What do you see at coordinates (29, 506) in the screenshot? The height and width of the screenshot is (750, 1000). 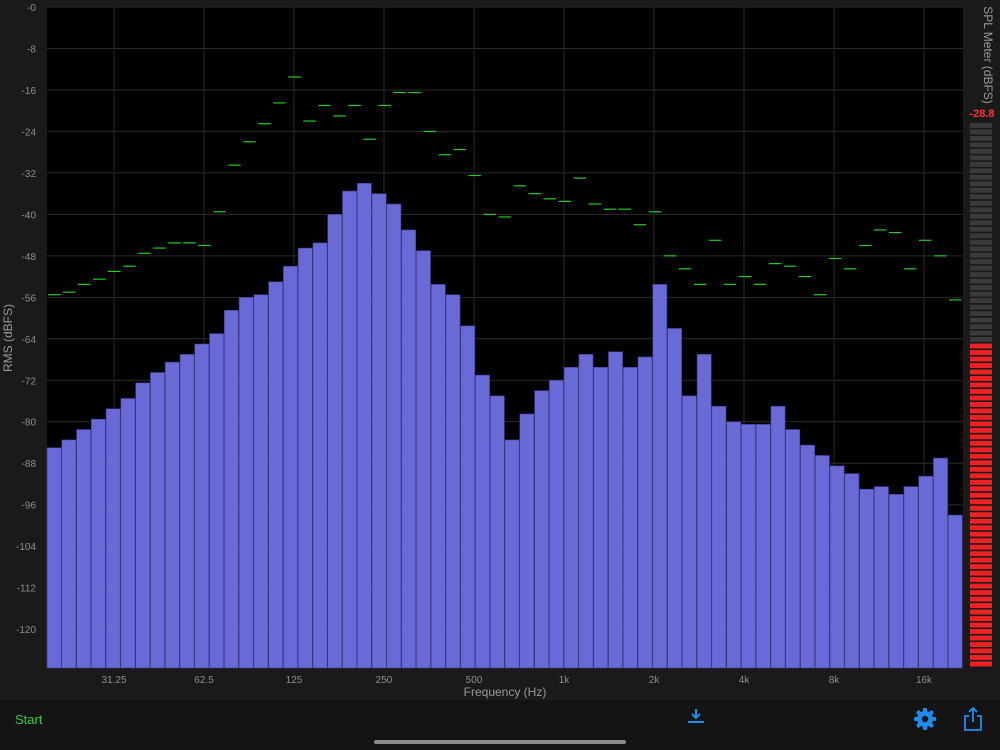 I see `y-tick-label: -96` at bounding box center [29, 506].